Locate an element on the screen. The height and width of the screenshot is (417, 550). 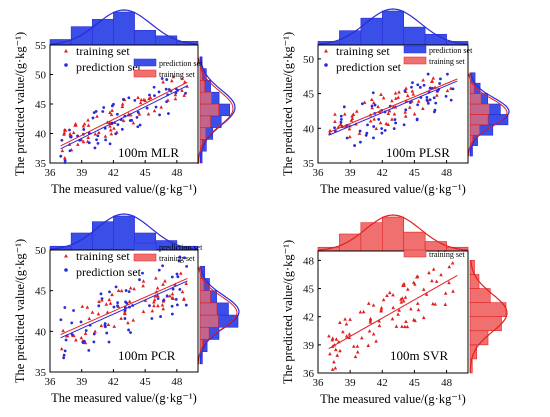
y-axis-title: The predicted value/(g·kg⁻¹) is located at coordinates (288, 312).